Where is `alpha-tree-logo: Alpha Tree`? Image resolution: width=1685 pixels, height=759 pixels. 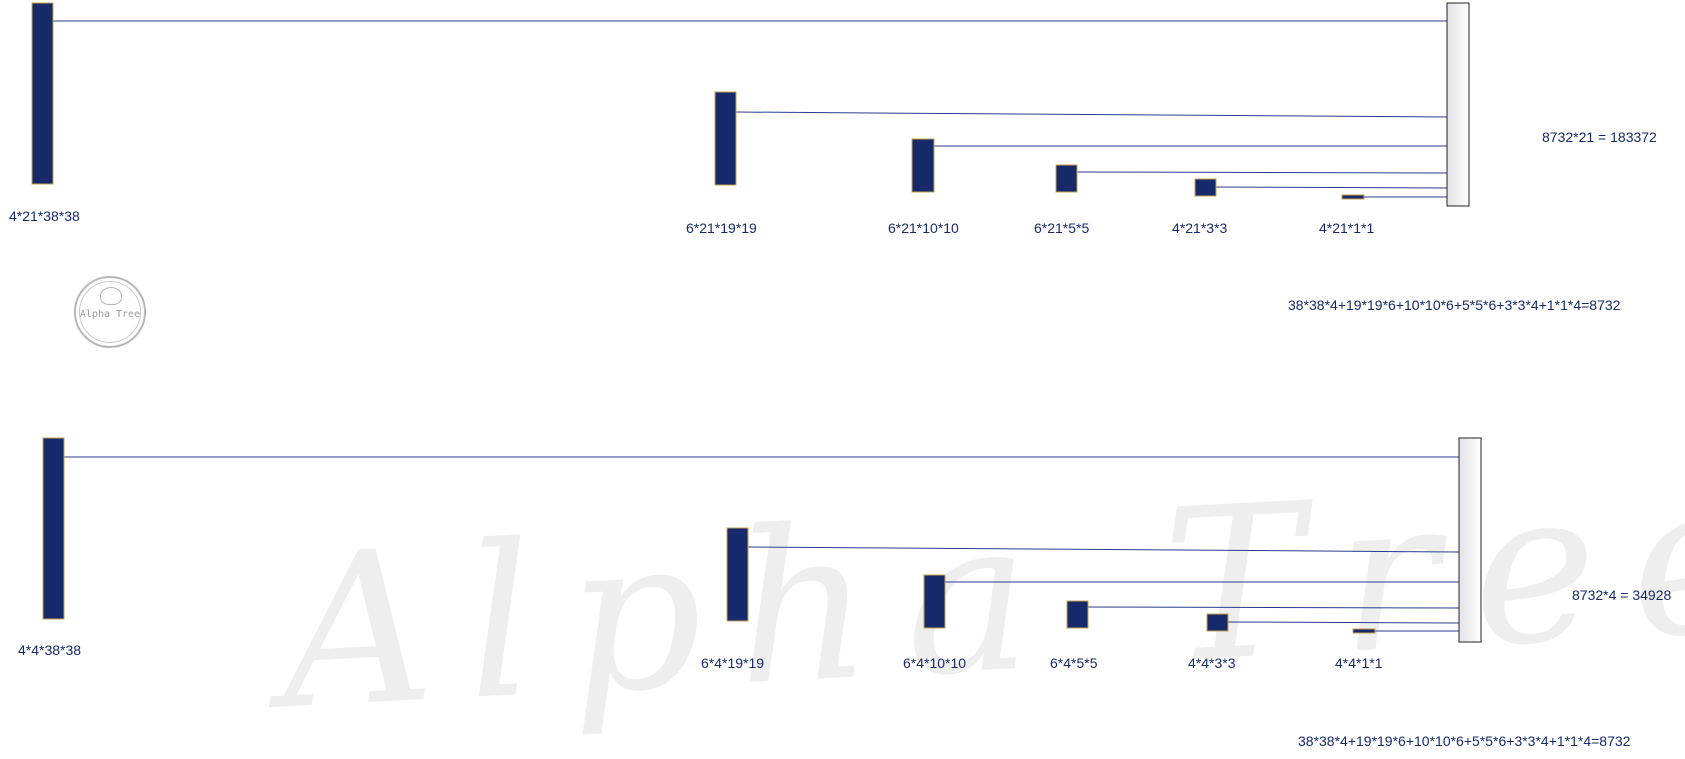
alpha-tree-logo: Alpha Tree is located at coordinates (110, 312).